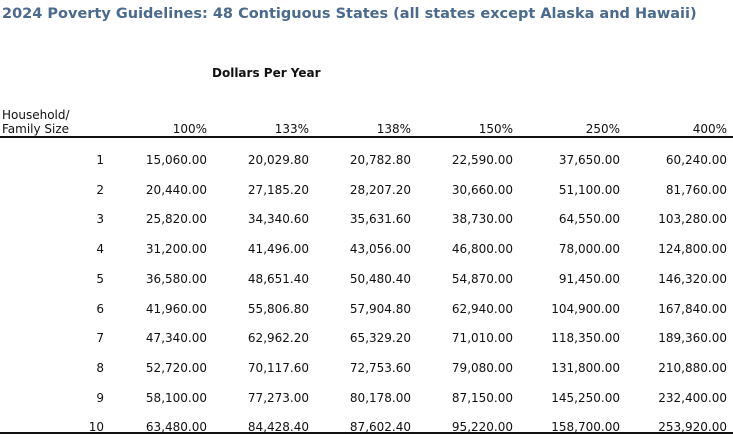 This screenshot has height=440, width=733. I want to click on cell: 70,117.60, so click(278, 367).